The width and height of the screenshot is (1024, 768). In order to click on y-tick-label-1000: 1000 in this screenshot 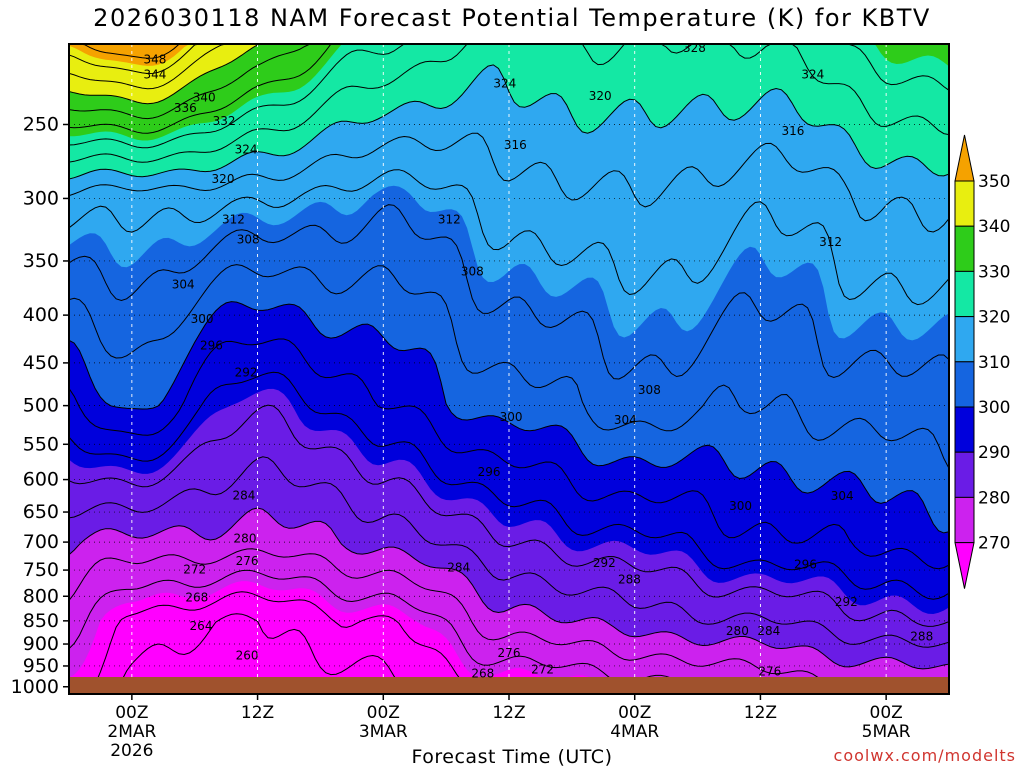, I will do `click(35, 687)`.